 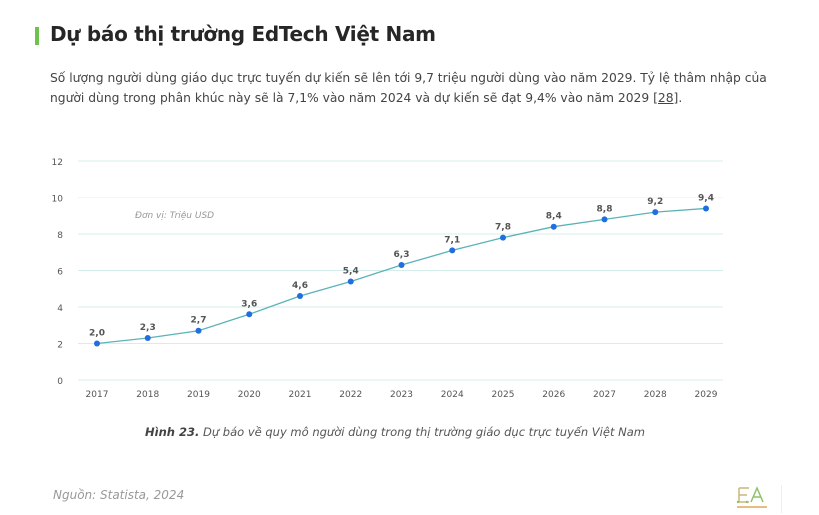 I want to click on divider, so click(x=781, y=499).